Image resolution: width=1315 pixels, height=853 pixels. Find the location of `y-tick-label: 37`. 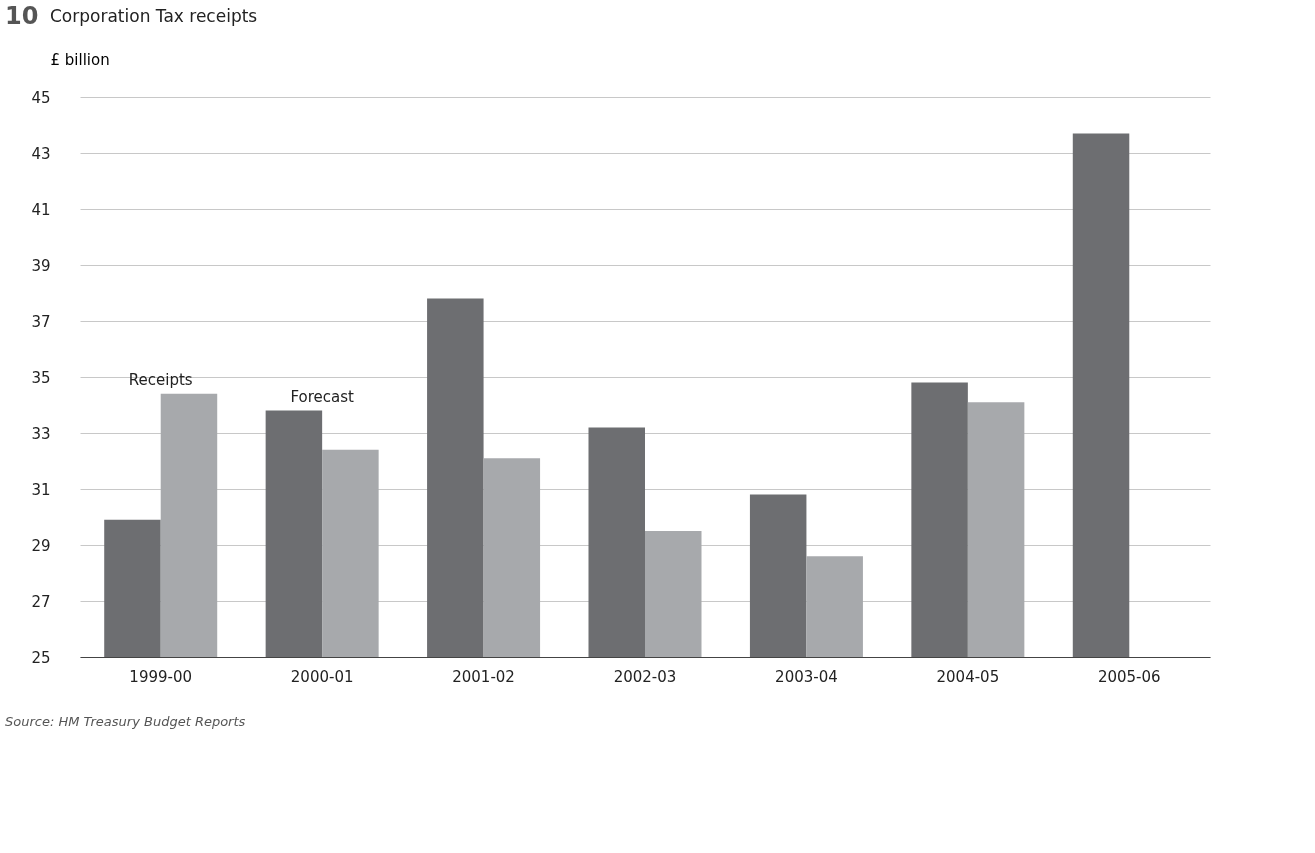

y-tick-label: 37 is located at coordinates (41, 321).